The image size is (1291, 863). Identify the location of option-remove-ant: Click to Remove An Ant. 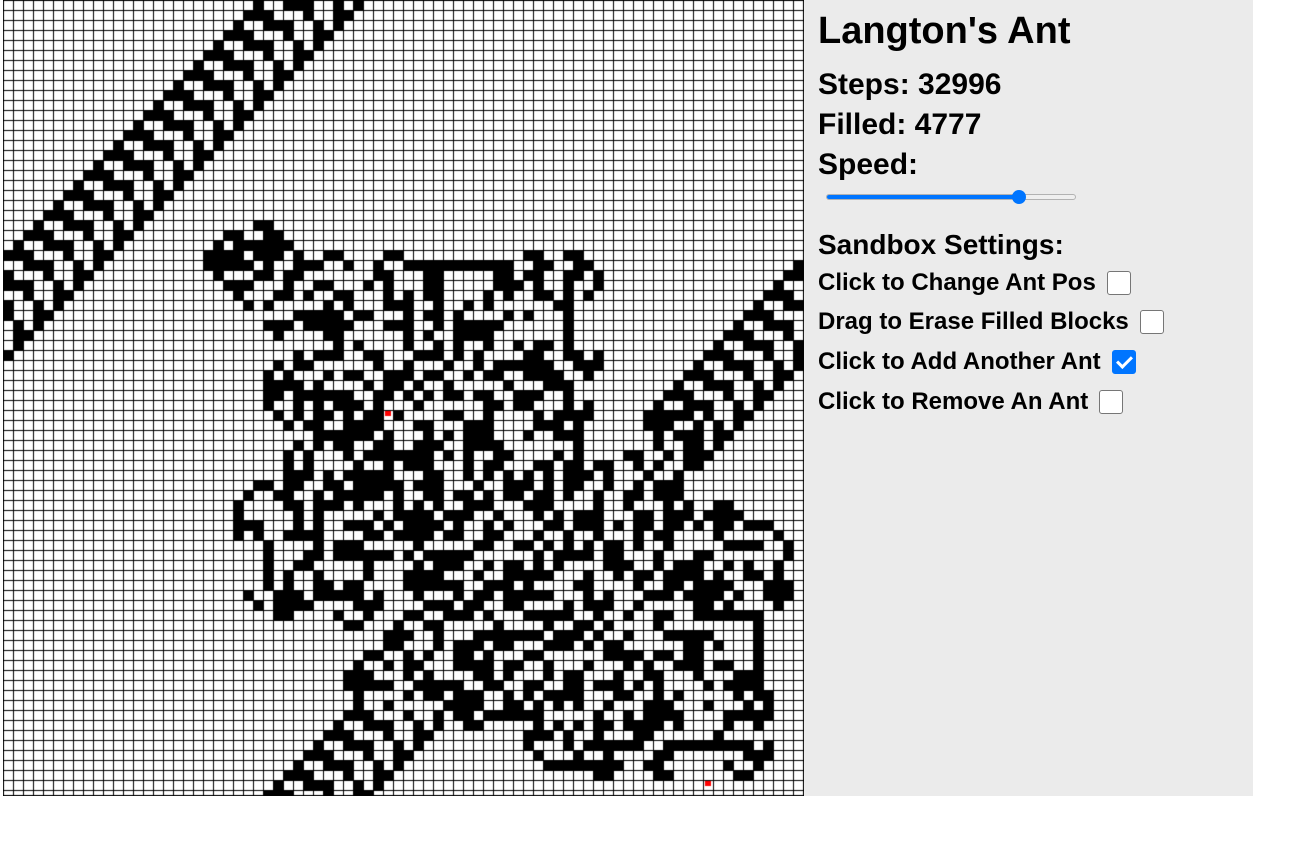
(971, 402).